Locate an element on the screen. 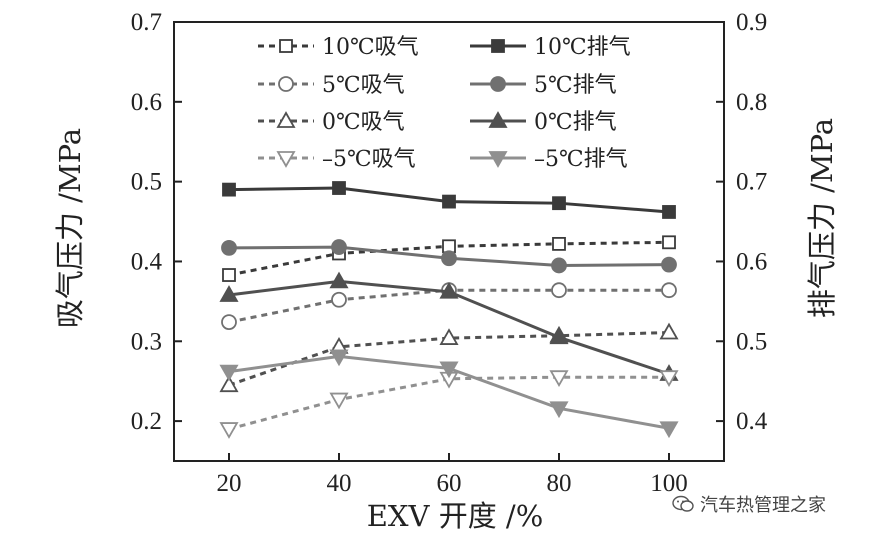 Image resolution: width=885 pixels, height=544 pixels. watermark: 汽车热管理之家 is located at coordinates (749, 504).